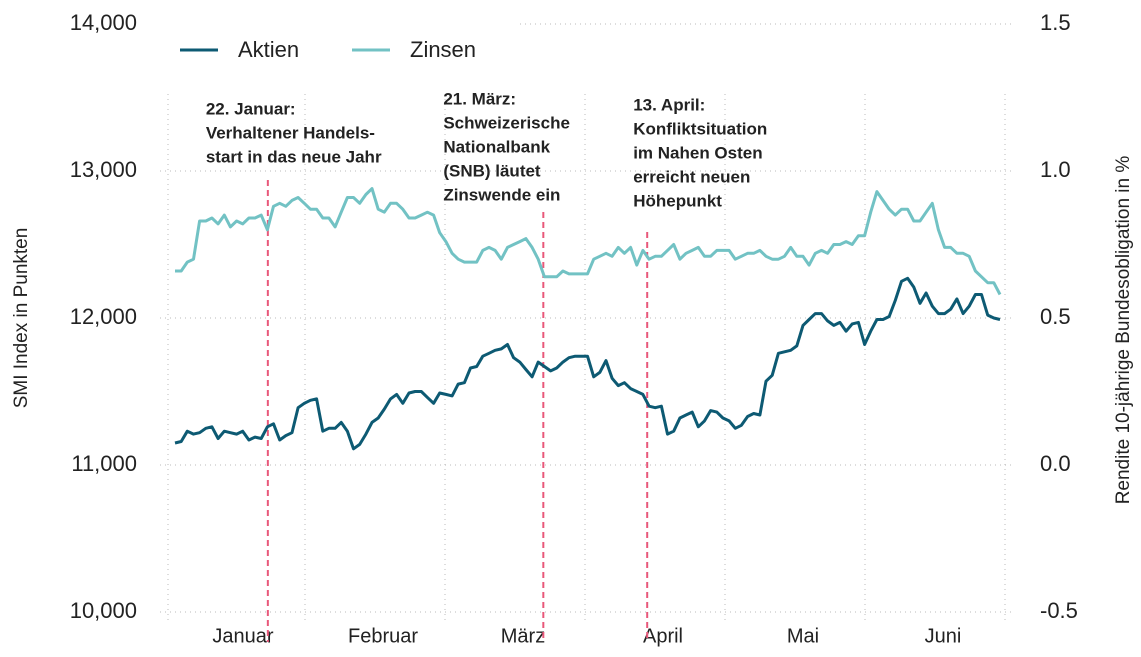 Image resolution: width=1141 pixels, height=657 pixels. Describe the element at coordinates (803, 636) in the screenshot. I see `x-tick-label: Mai` at that location.